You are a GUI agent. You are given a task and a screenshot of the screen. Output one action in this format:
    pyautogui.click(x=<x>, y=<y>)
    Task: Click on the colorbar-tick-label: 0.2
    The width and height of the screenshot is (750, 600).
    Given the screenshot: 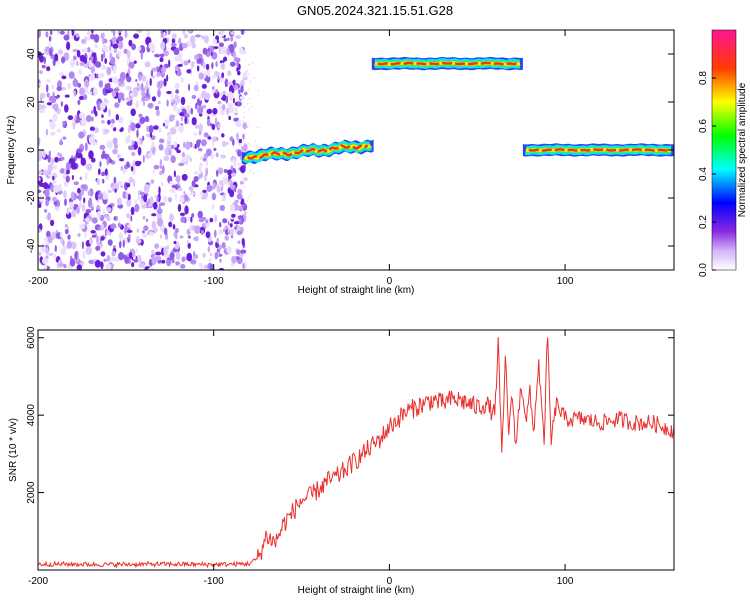 What is the action you would take?
    pyautogui.click(x=703, y=222)
    